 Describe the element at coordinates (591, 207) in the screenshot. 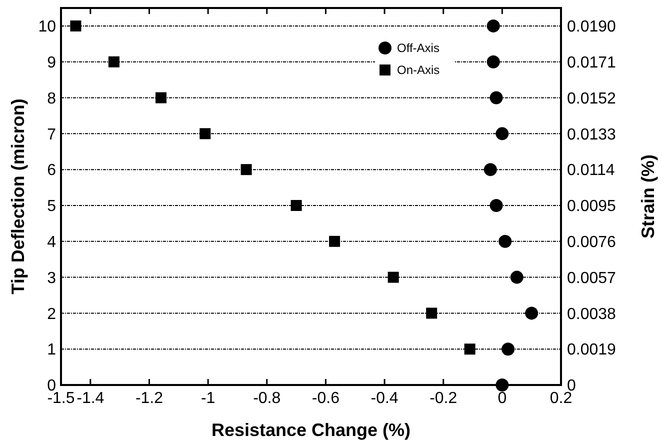

I see `y2-tick-label: 0.0095` at that location.